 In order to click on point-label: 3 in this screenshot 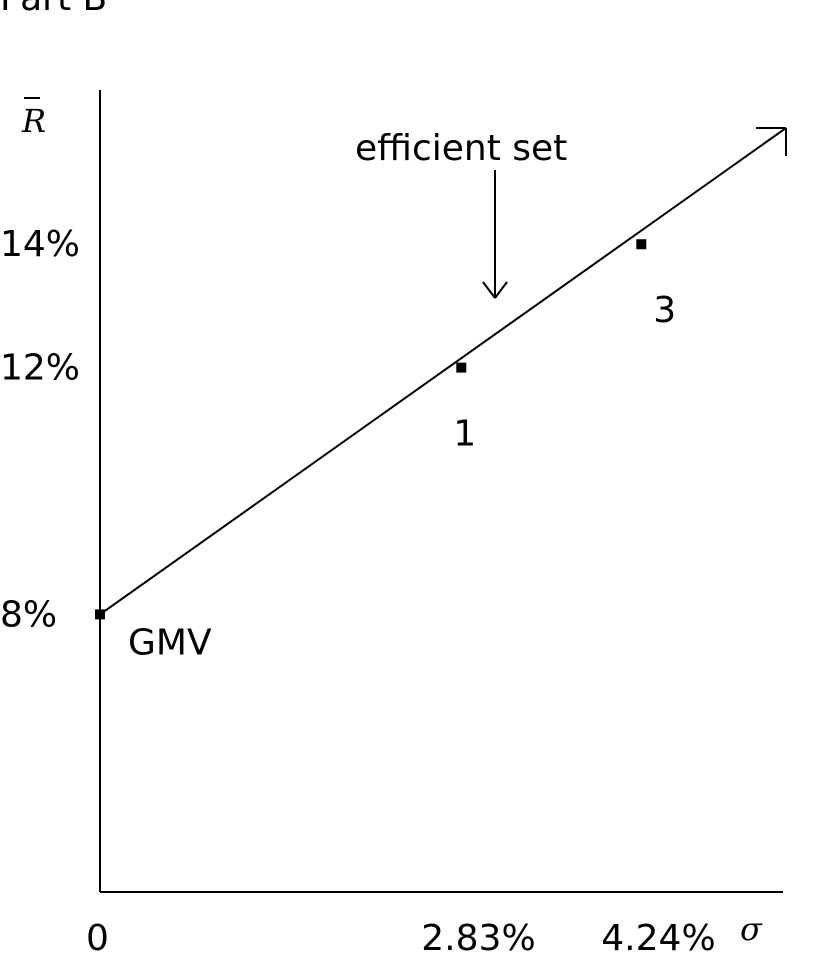, I will do `click(664, 310)`.